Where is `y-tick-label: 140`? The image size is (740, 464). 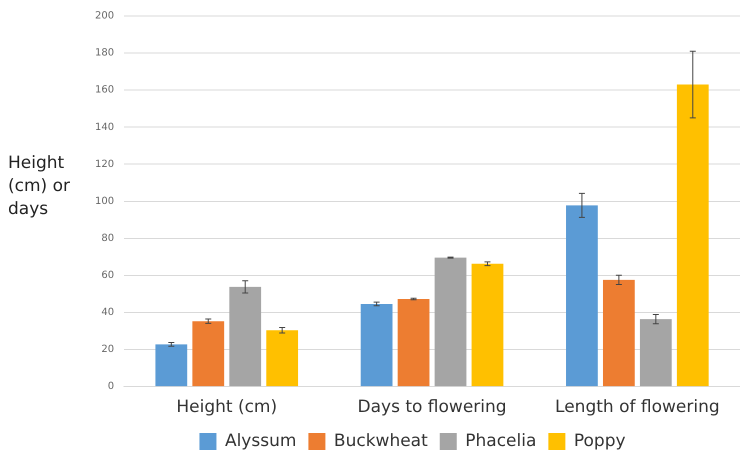 y-tick-label: 140 is located at coordinates (104, 127).